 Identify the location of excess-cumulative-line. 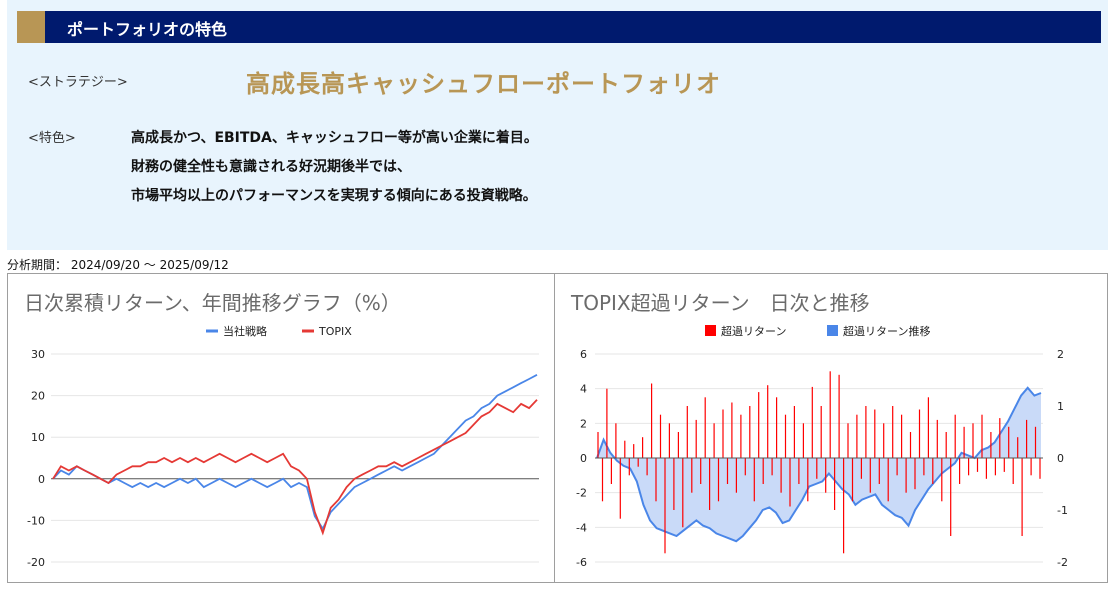
(819, 464).